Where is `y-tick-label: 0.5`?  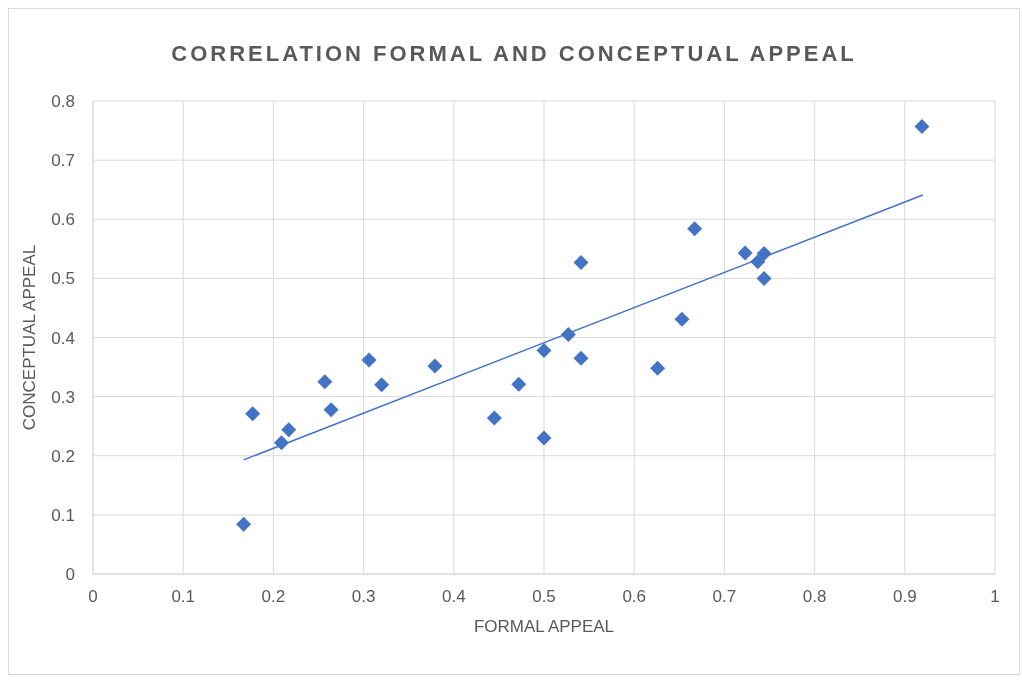
y-tick-label: 0.5 is located at coordinates (63, 279).